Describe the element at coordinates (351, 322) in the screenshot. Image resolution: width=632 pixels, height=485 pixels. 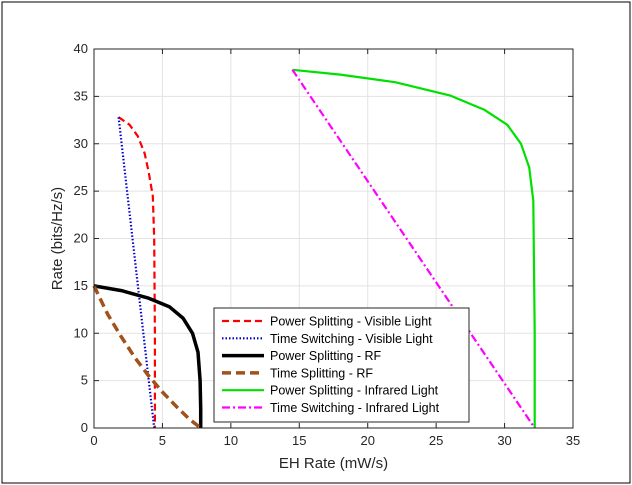
I see `legend-entry: Power Splitting - Visible Light` at that location.